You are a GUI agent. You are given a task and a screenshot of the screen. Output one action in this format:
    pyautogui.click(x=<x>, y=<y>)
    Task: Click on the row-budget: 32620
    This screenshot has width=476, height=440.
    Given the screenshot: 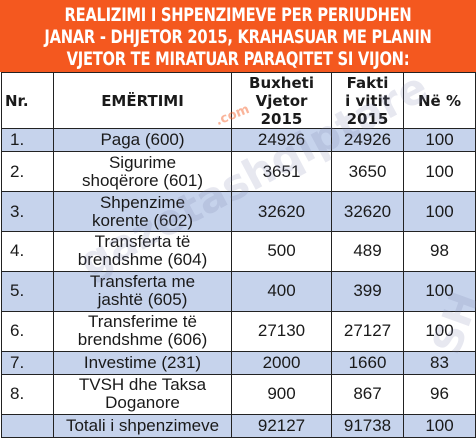 What is the action you would take?
    pyautogui.click(x=281, y=211)
    